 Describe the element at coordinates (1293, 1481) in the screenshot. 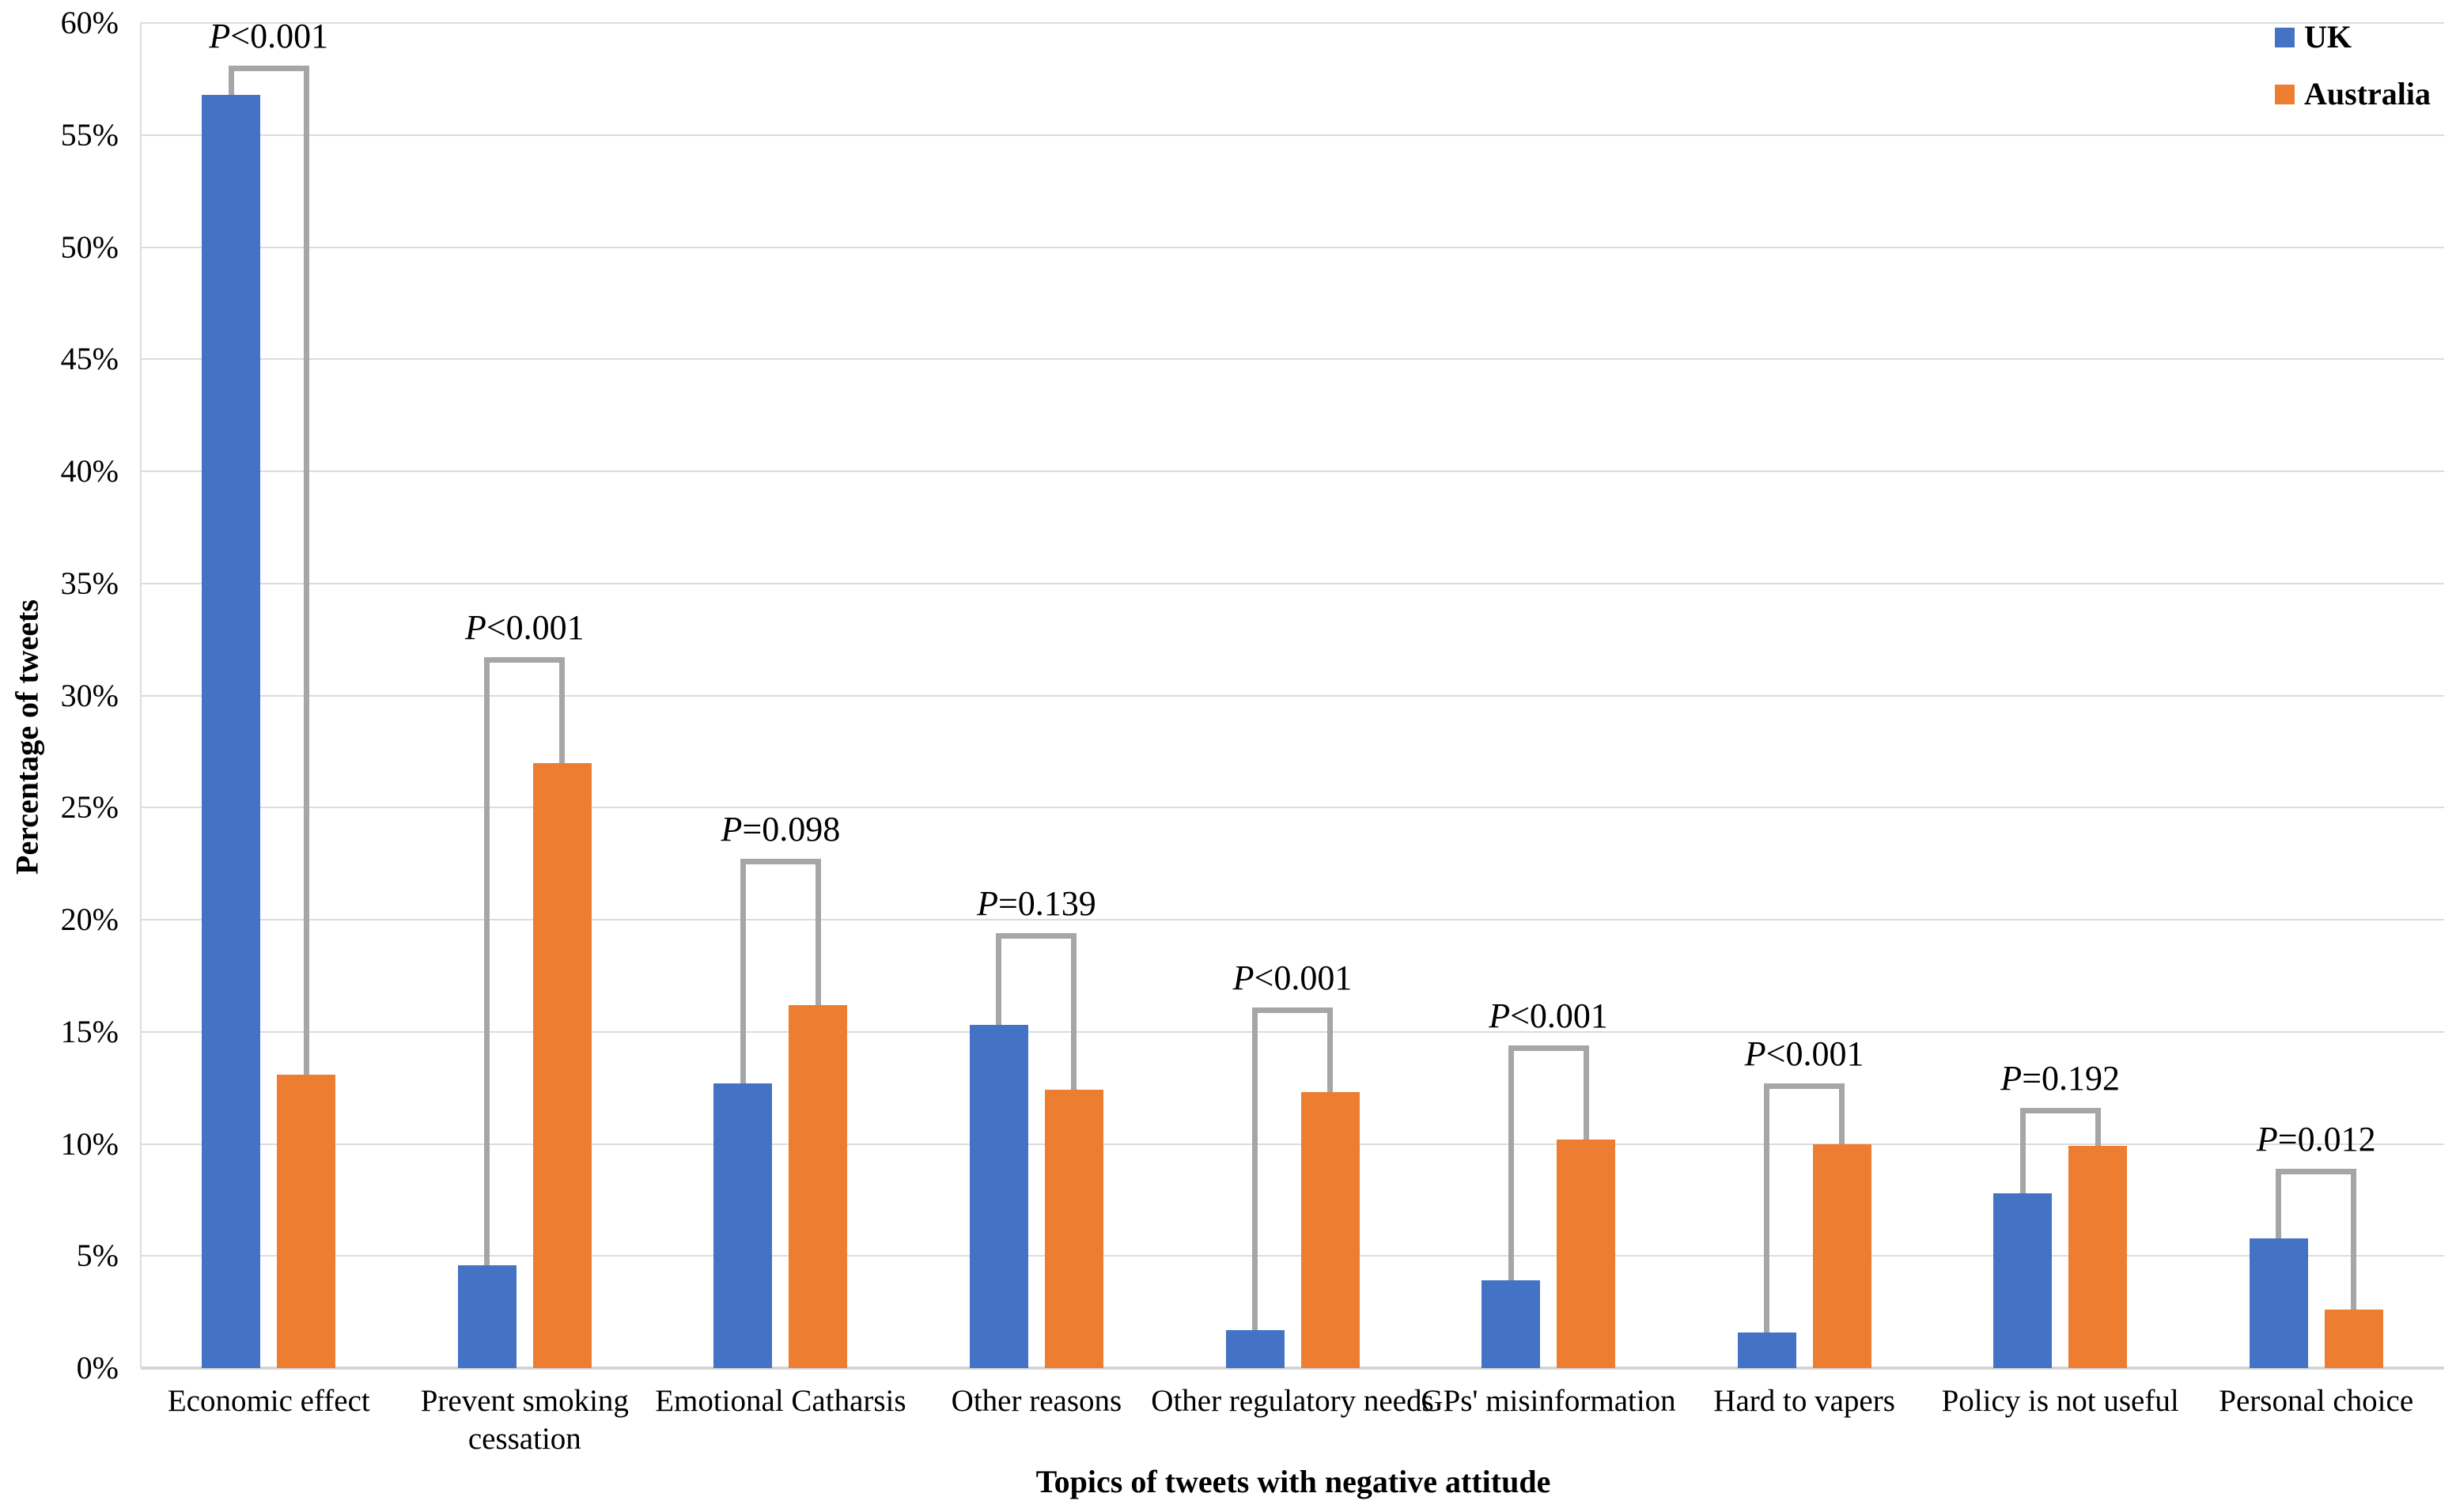

I see `x-axis-title: Topics of tweets with negative attitude` at that location.